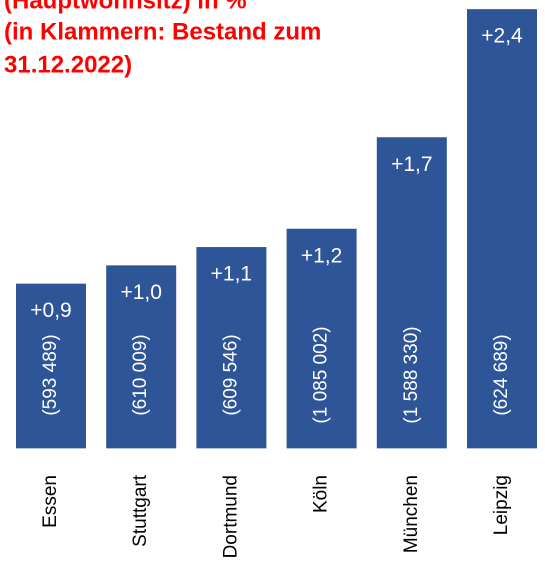 Image resolution: width=545 pixels, height=566 pixels. I want to click on inner-label: (624 689), so click(501, 374).